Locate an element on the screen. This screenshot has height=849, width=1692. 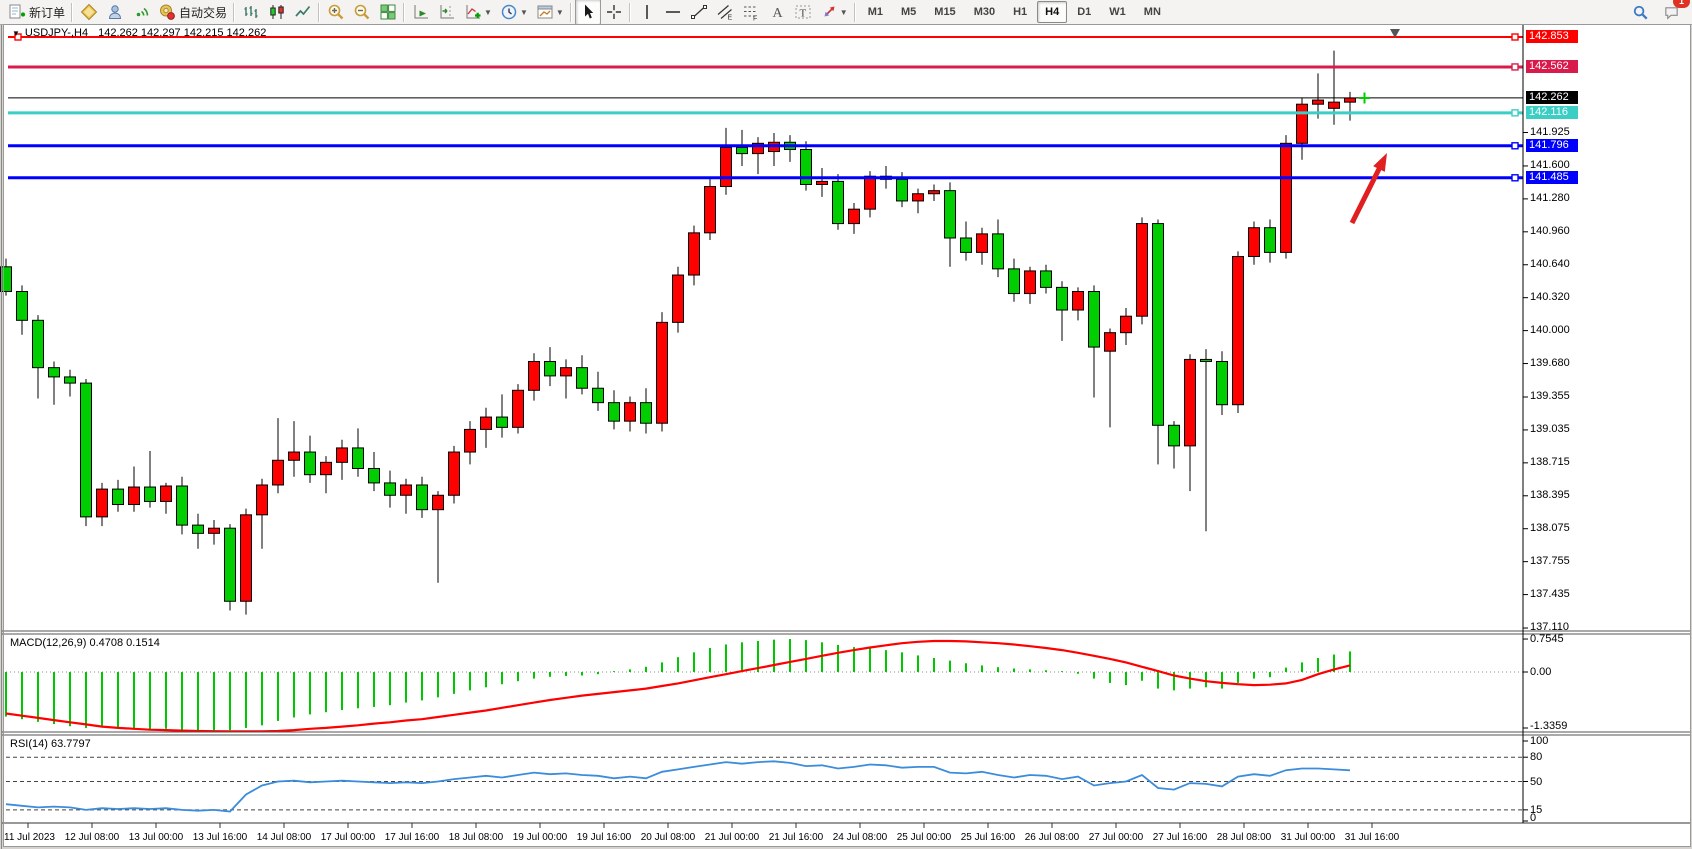
time-axis-label: 13 Jul 00:00 is located at coordinates (156, 837).